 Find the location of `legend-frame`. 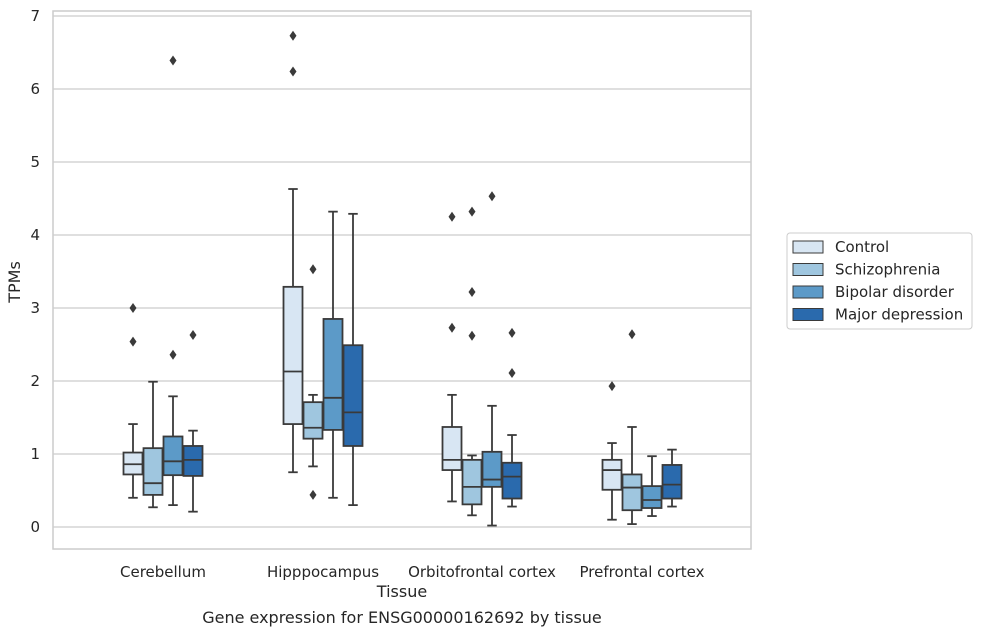

legend-frame is located at coordinates (879, 281).